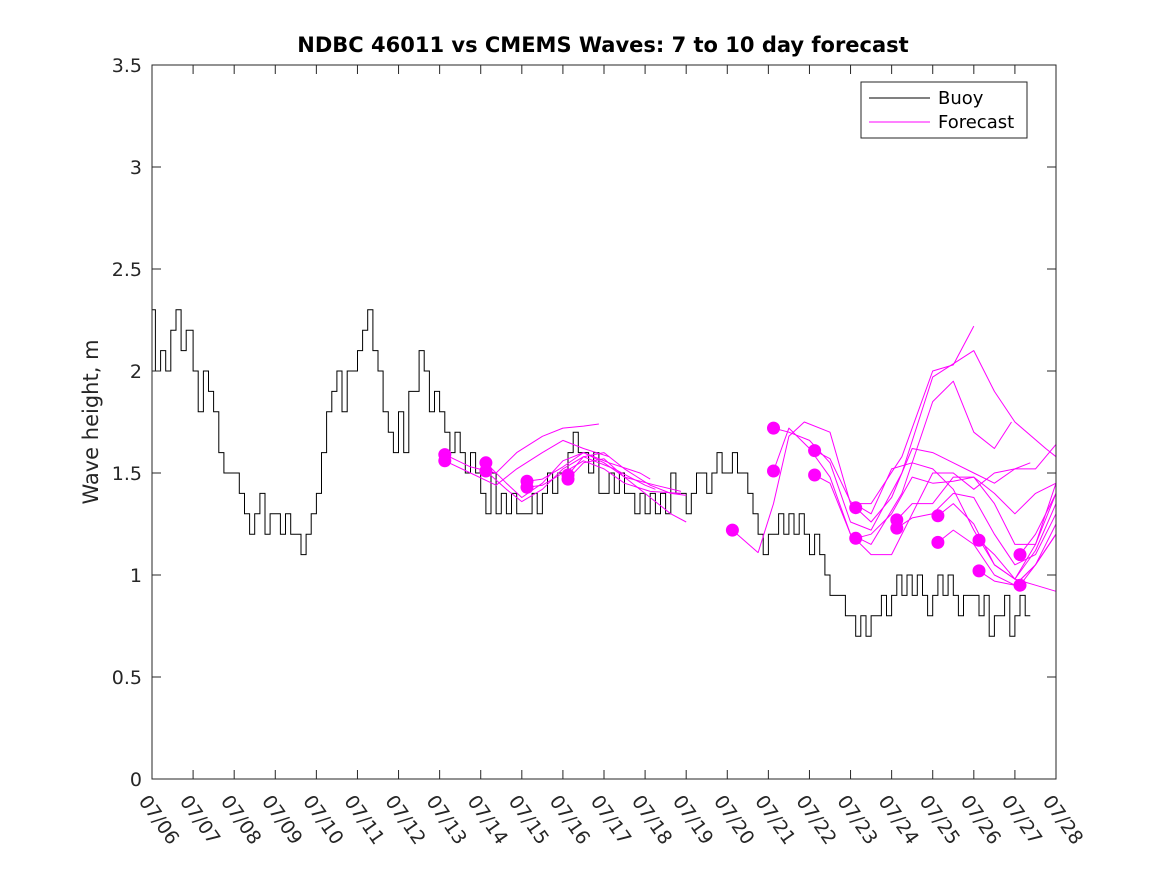 The width and height of the screenshot is (1167, 875). Describe the element at coordinates (136, 168) in the screenshot. I see `y-tick-label: 3` at that location.